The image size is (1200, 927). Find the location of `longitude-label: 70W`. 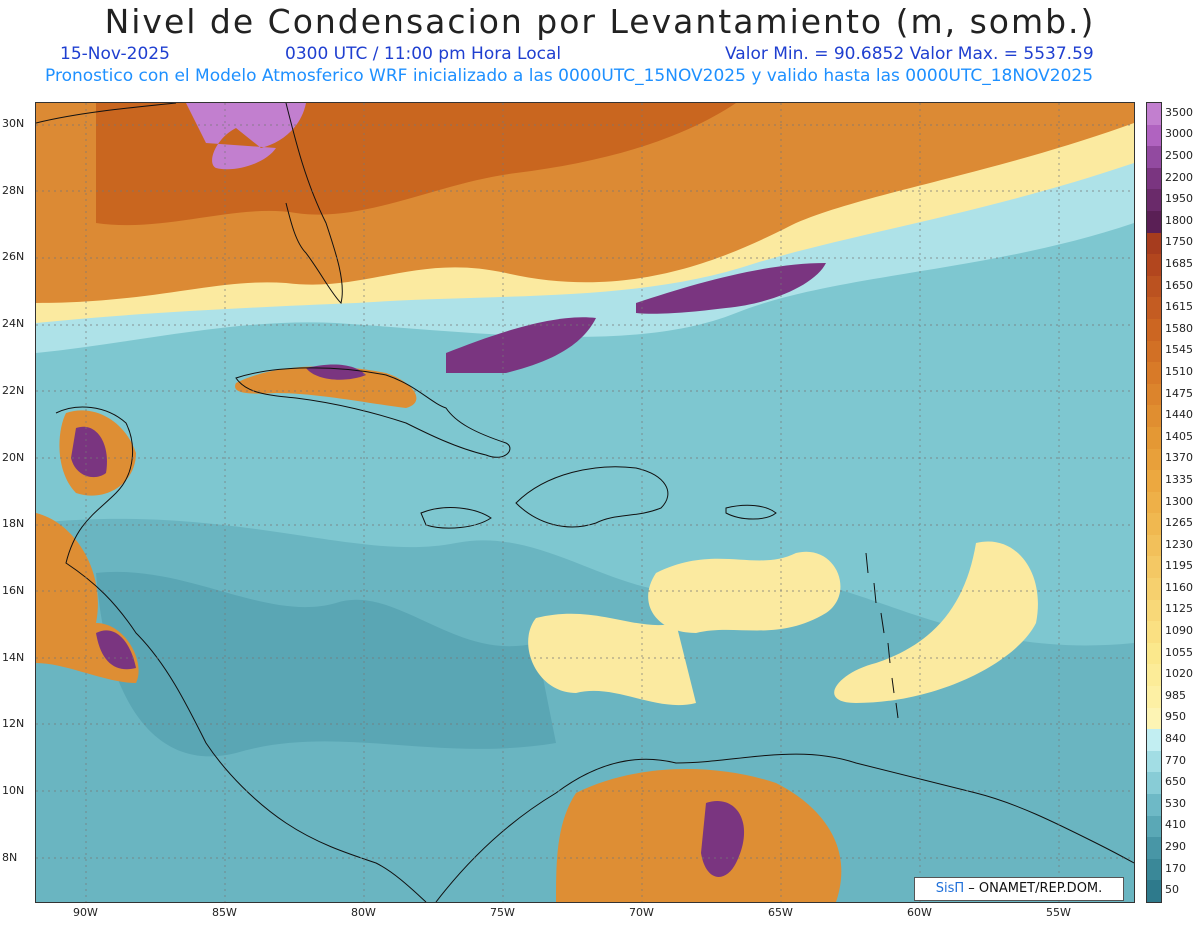

longitude-label: 70W is located at coordinates (641, 912).